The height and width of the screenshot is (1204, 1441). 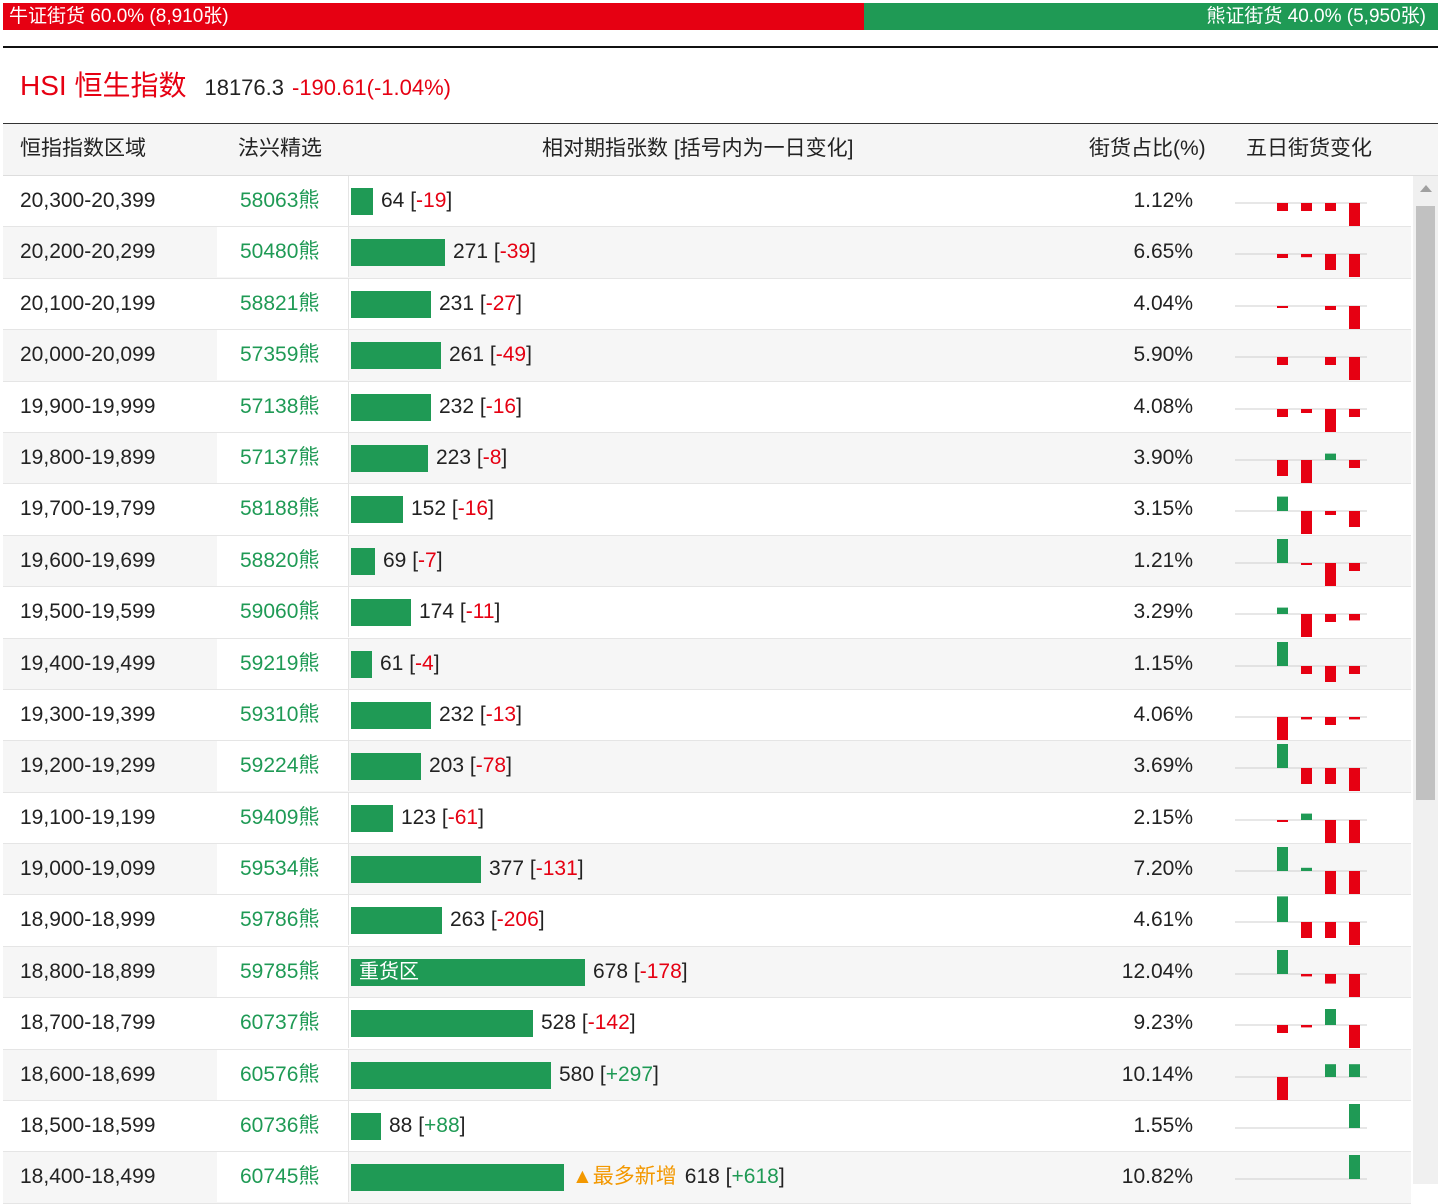 I want to click on range-cell: 18,800-18,899, so click(x=88, y=971).